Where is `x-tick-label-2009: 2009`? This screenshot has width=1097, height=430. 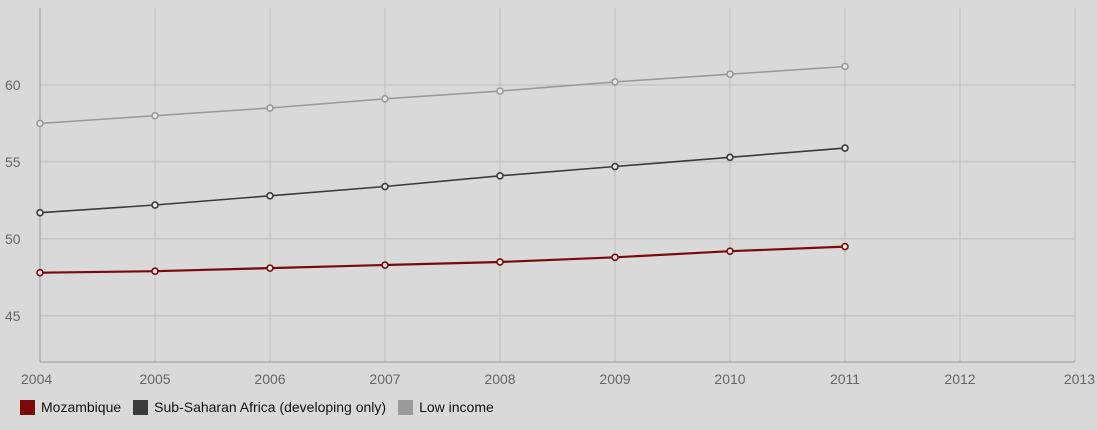
x-tick-label-2009: 2009 is located at coordinates (614, 379).